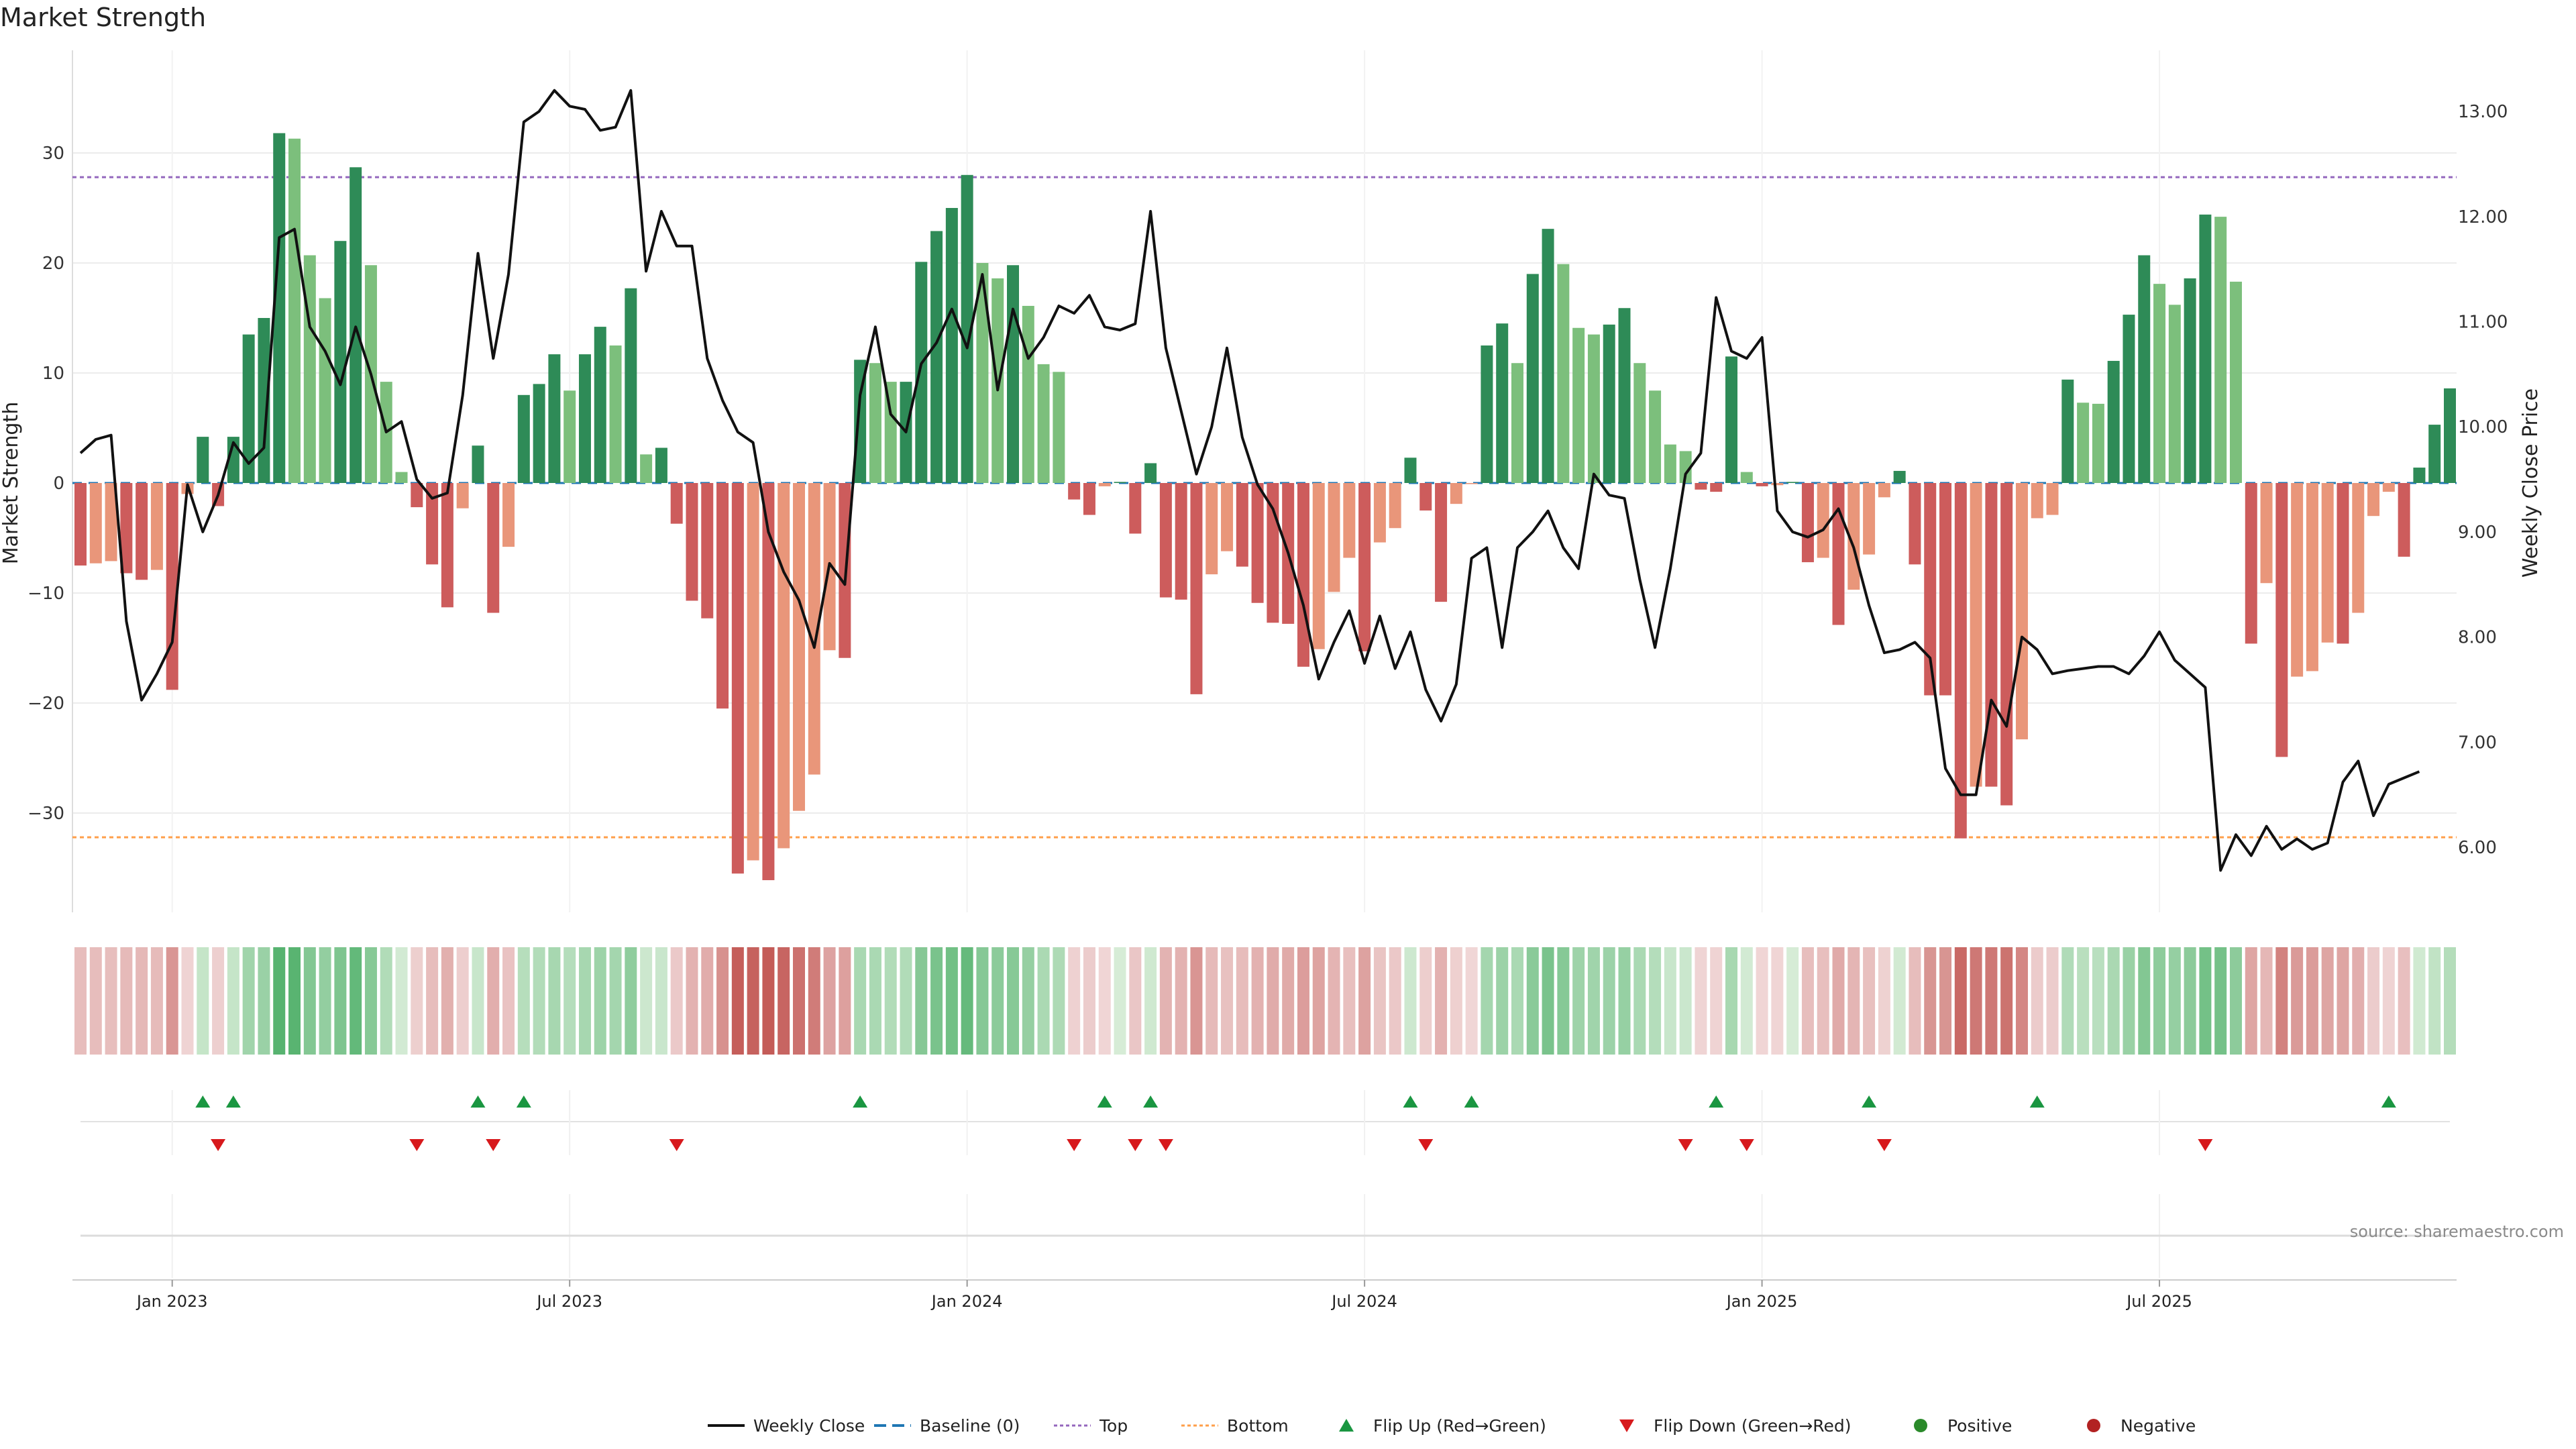  What do you see at coordinates (32, 484) in the screenshot?
I see `left-axis: −30 −20 −10 0 10 20 30 Market Strength` at bounding box center [32, 484].